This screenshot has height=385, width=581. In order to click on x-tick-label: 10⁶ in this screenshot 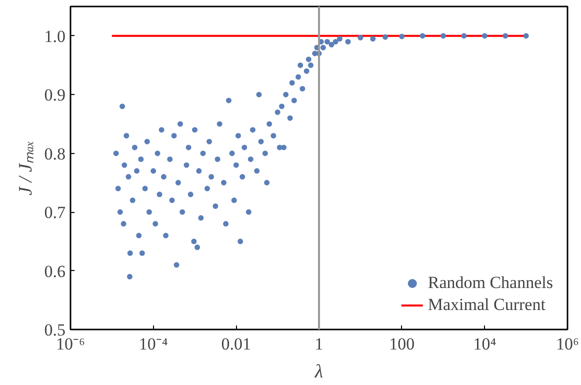, I will do `click(568, 344)`.